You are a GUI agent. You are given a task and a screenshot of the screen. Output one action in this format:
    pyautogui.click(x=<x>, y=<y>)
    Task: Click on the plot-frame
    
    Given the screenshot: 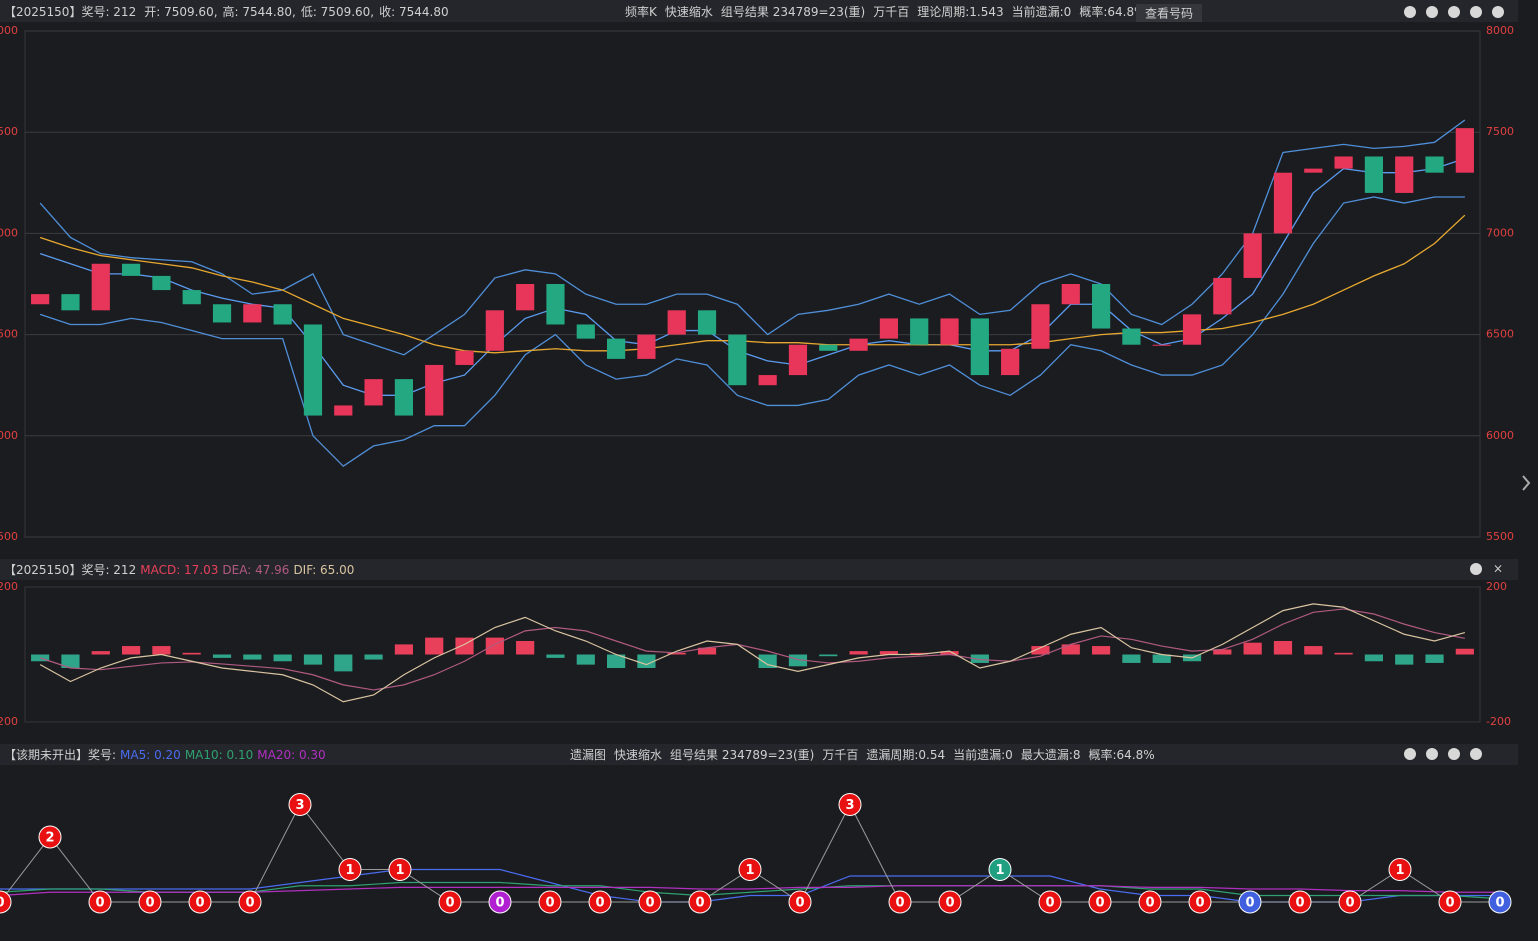 What is the action you would take?
    pyautogui.click(x=752, y=654)
    